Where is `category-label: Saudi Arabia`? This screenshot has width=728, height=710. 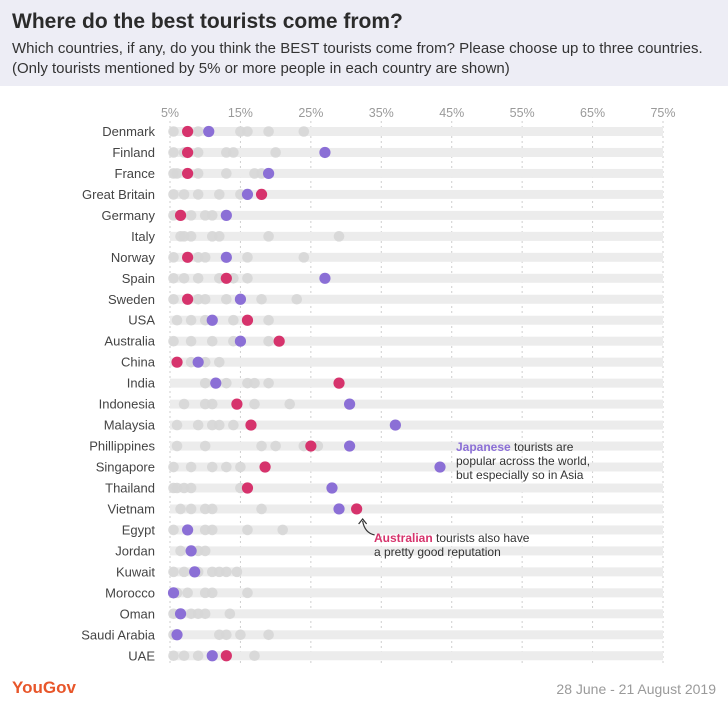 category-label: Saudi Arabia is located at coordinates (118, 634).